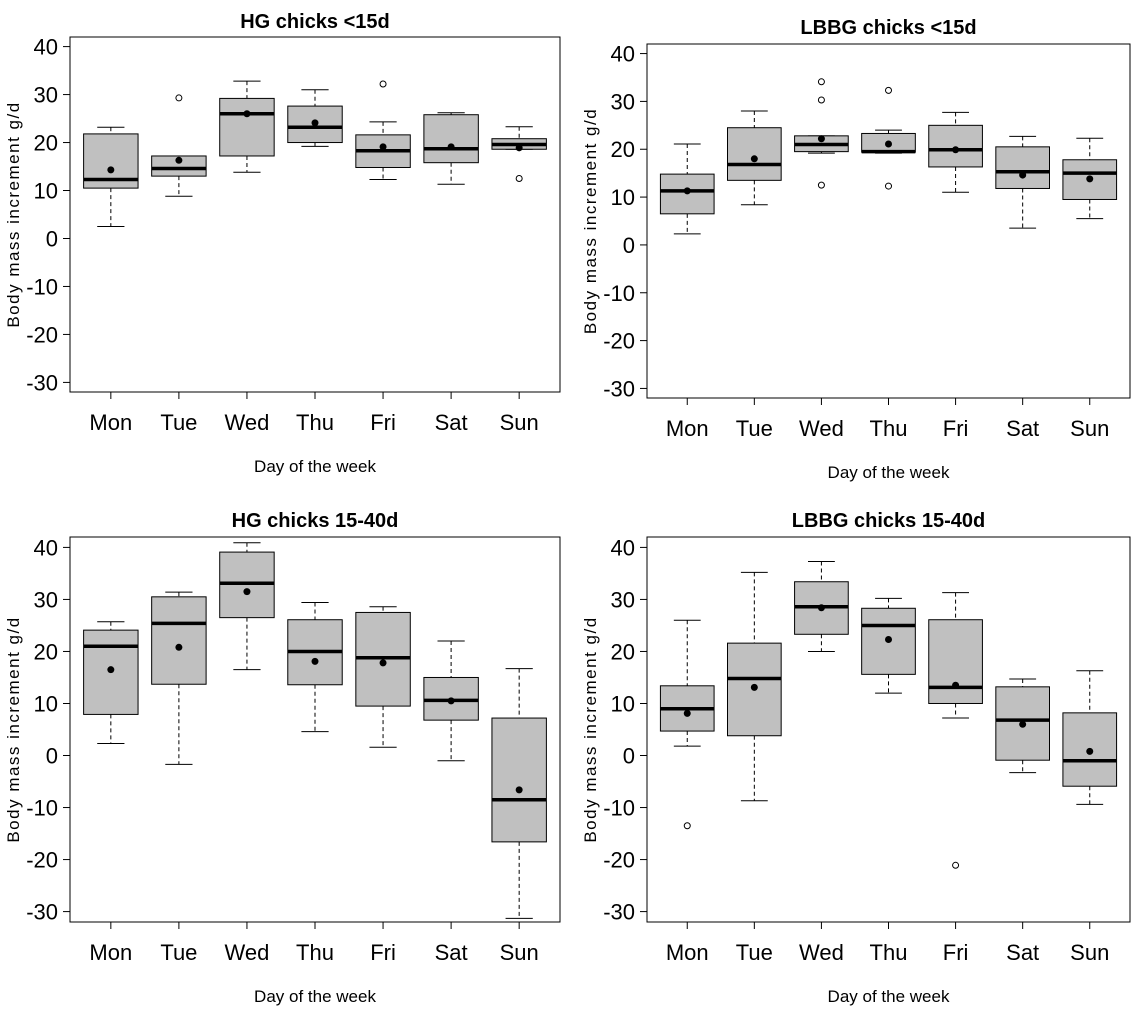 The image size is (1139, 1019). I want to click on chart-title: HG chicks <15d, so click(315, 22).